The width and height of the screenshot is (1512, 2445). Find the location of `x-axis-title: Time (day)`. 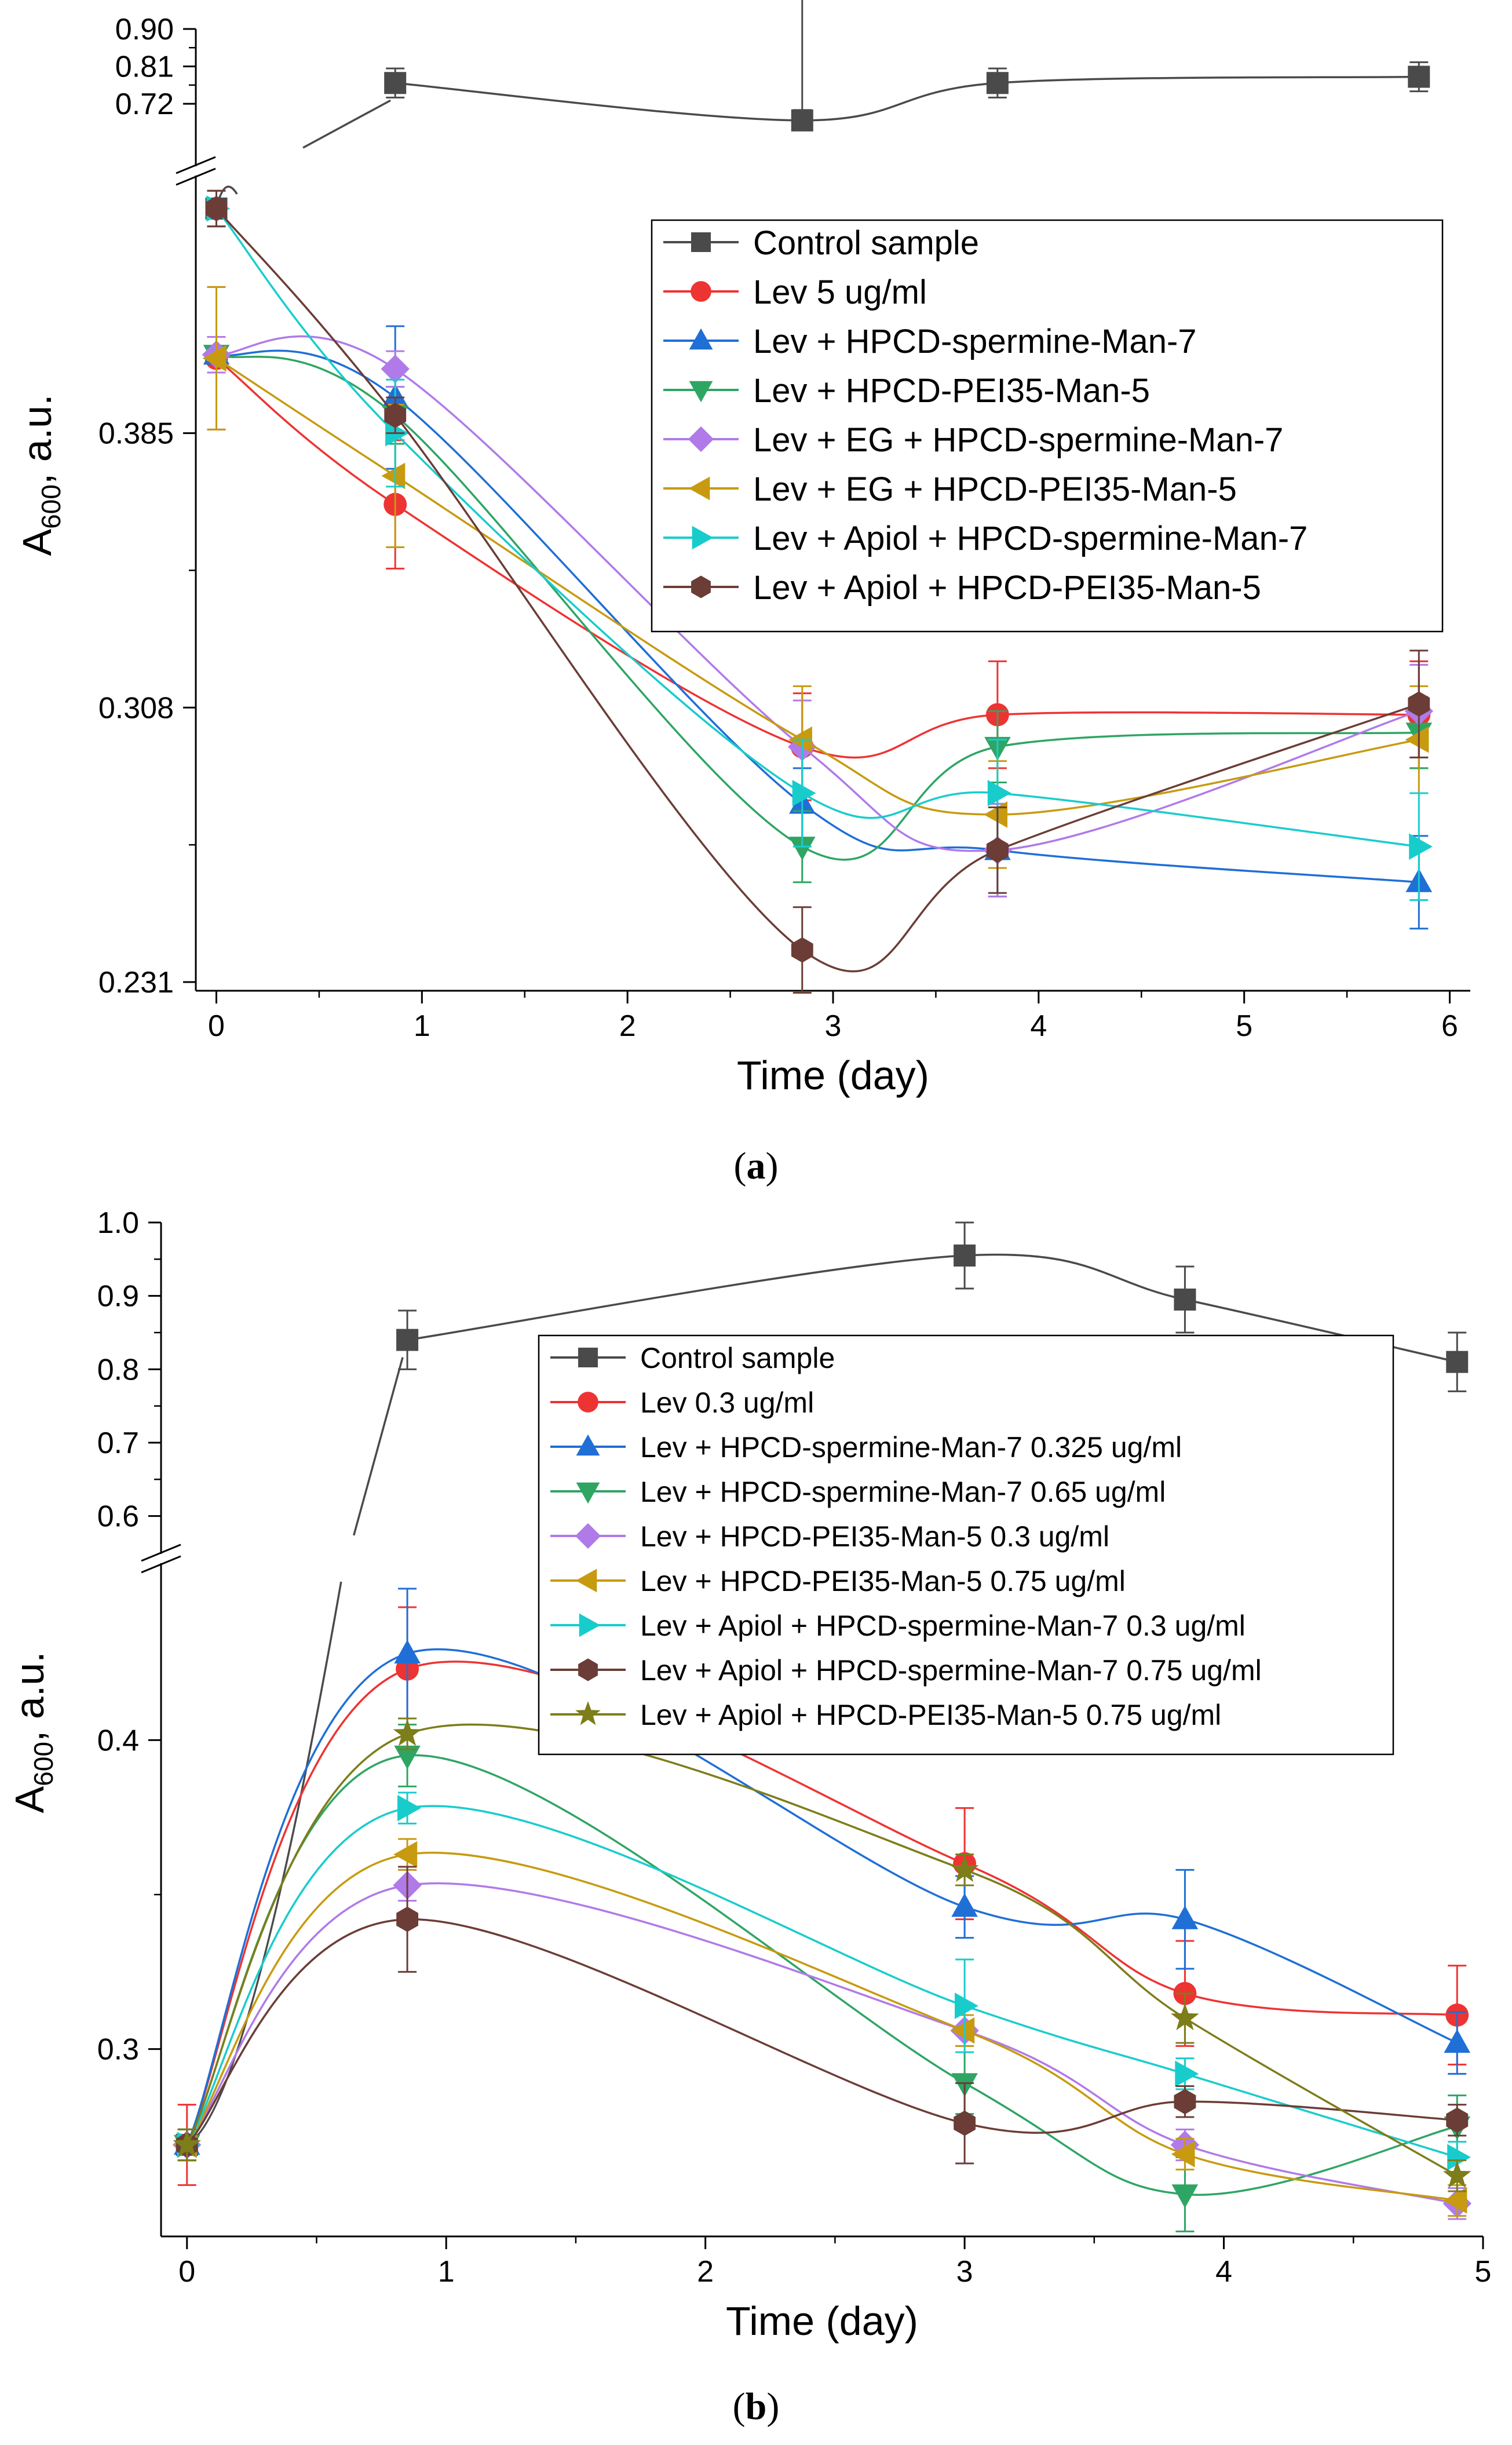

x-axis-title: Time (day) is located at coordinates (822, 2321).